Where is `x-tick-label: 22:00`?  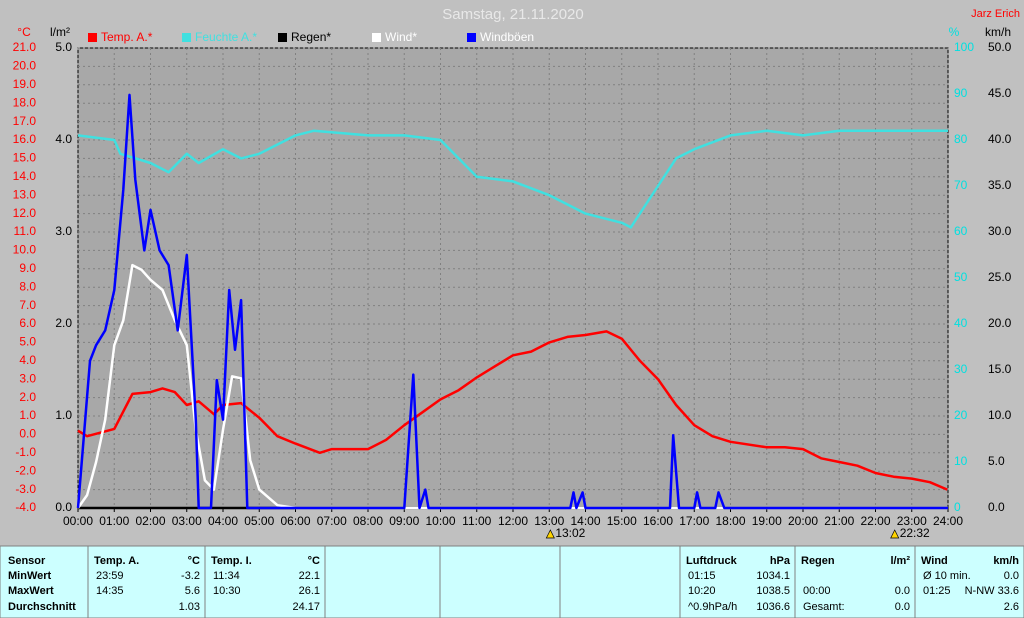
x-tick-label: 22:00 is located at coordinates (875, 521).